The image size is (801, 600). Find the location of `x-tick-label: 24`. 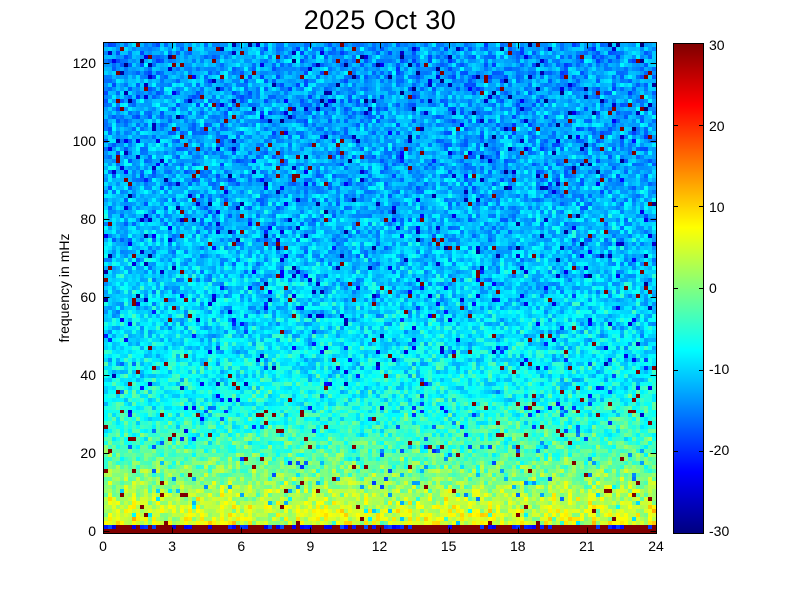

x-tick-label: 24 is located at coordinates (656, 546).